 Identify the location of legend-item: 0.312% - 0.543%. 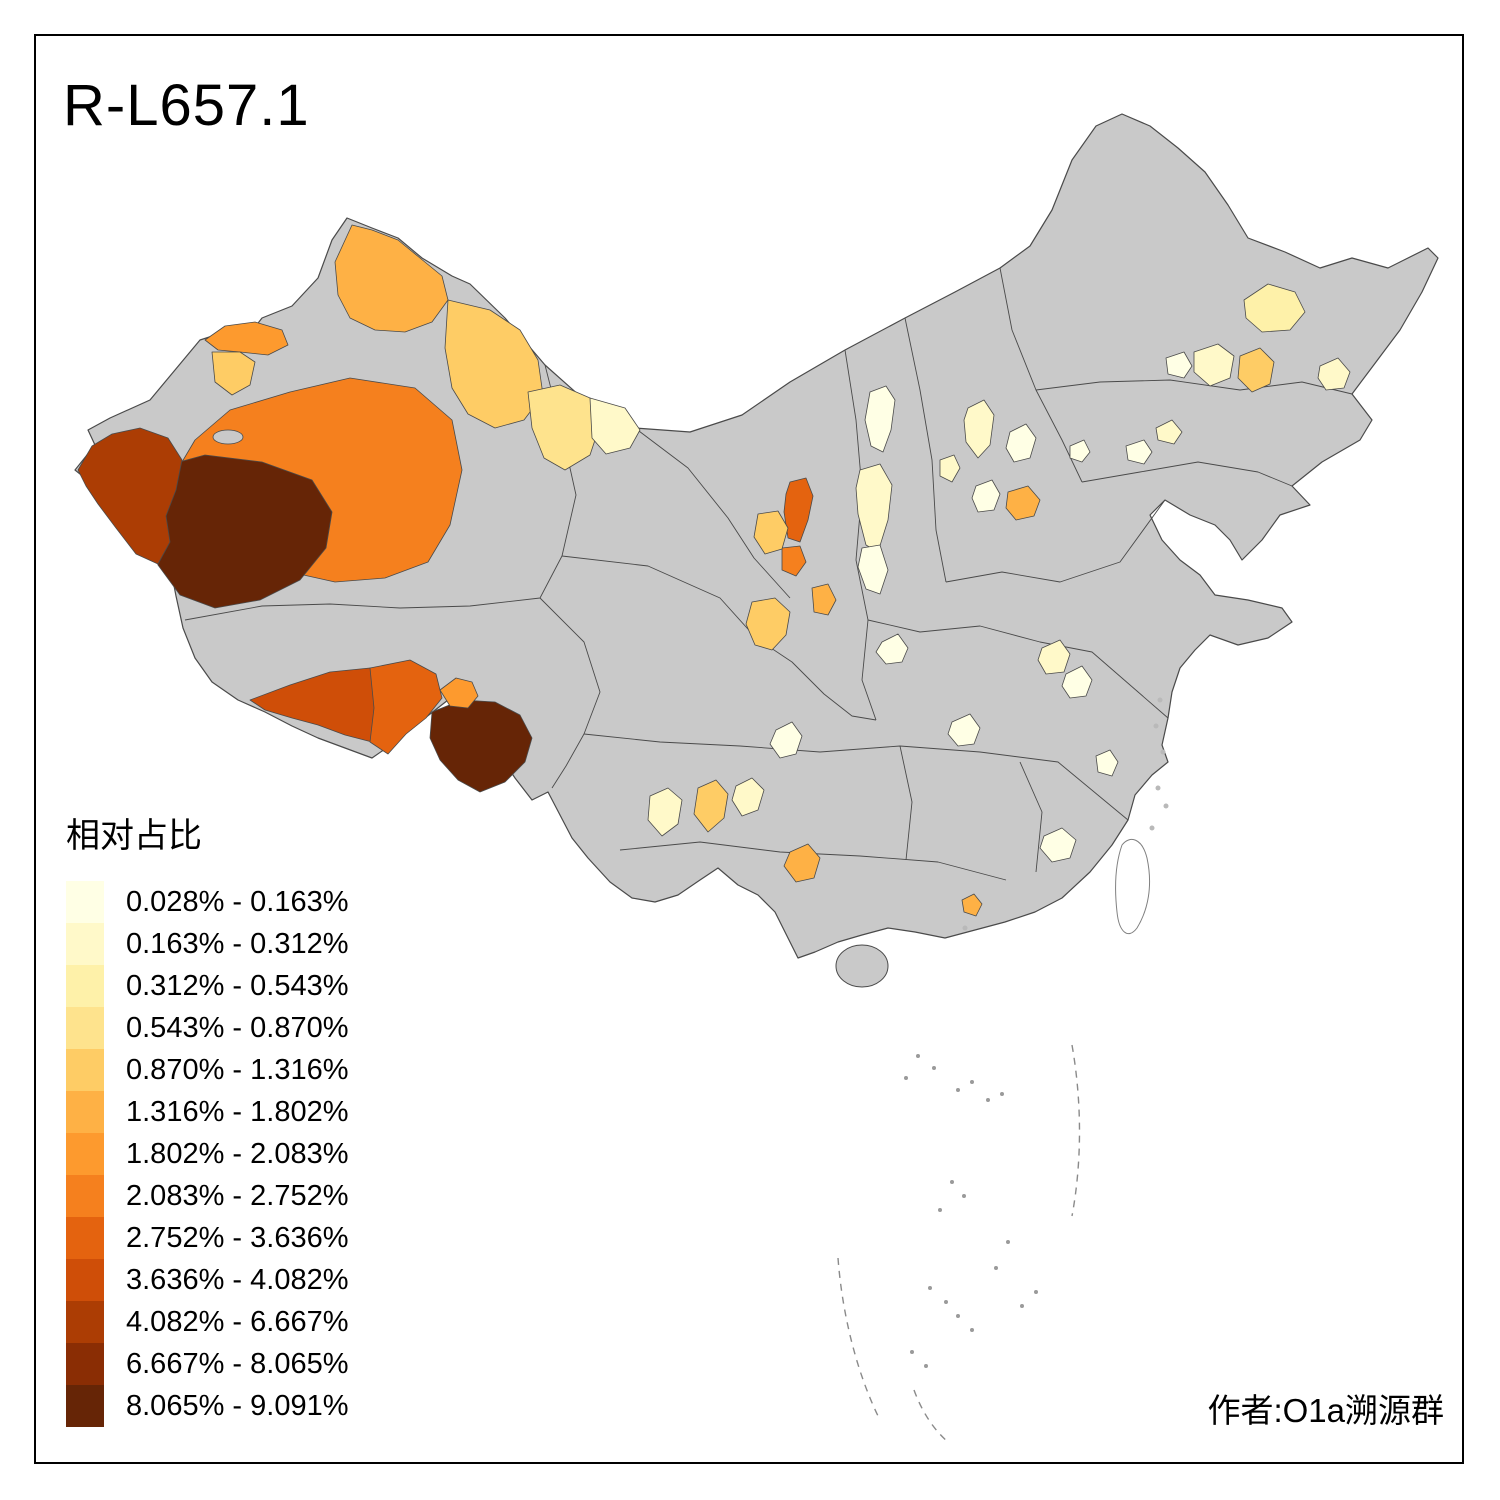
(207, 986).